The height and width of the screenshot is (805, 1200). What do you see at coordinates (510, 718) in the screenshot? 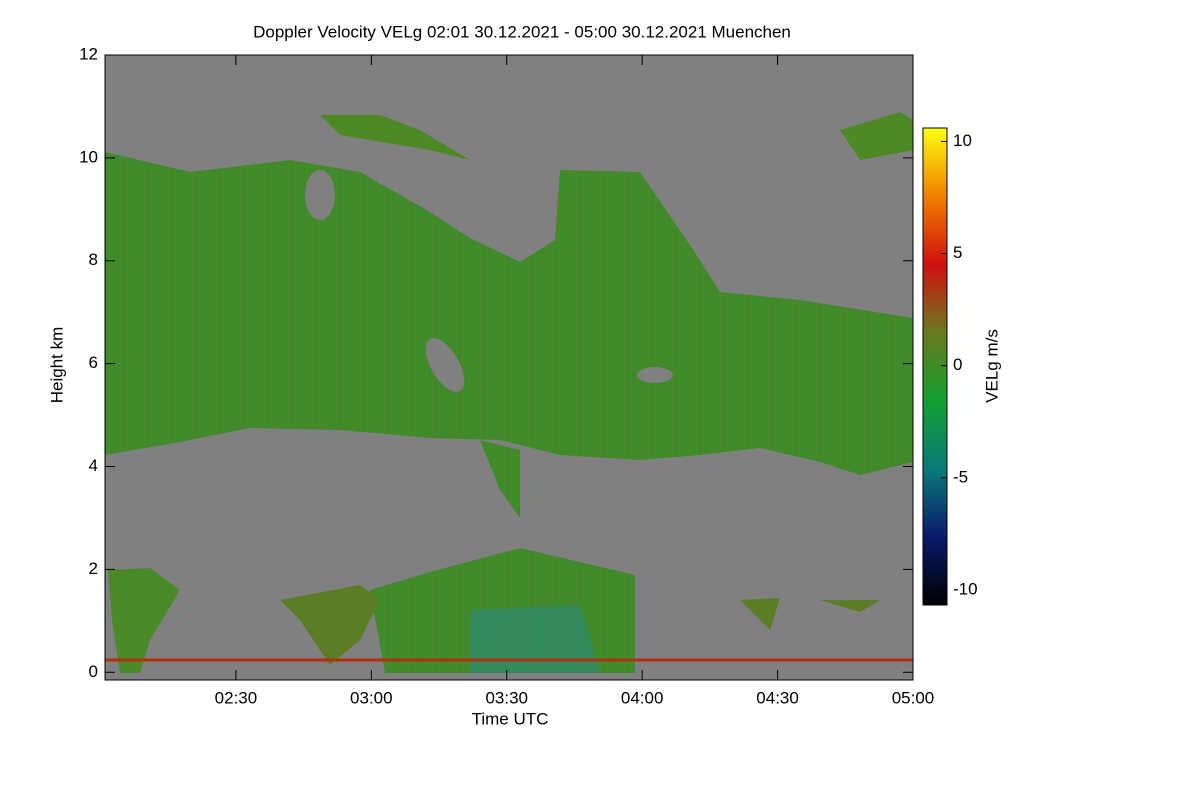
I see `x-axis-label: Time UTC` at bounding box center [510, 718].